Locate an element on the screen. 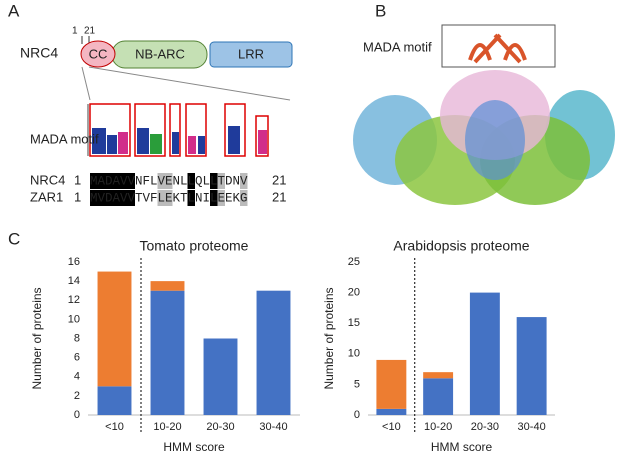  residue-end: 21 is located at coordinates (90, 31).